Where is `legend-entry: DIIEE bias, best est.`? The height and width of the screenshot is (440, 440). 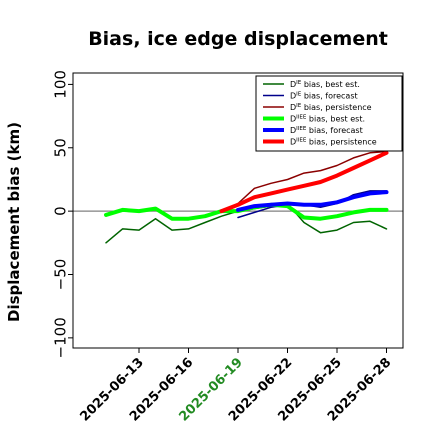 legend-entry: DIIEE bias, best est. is located at coordinates (327, 119).